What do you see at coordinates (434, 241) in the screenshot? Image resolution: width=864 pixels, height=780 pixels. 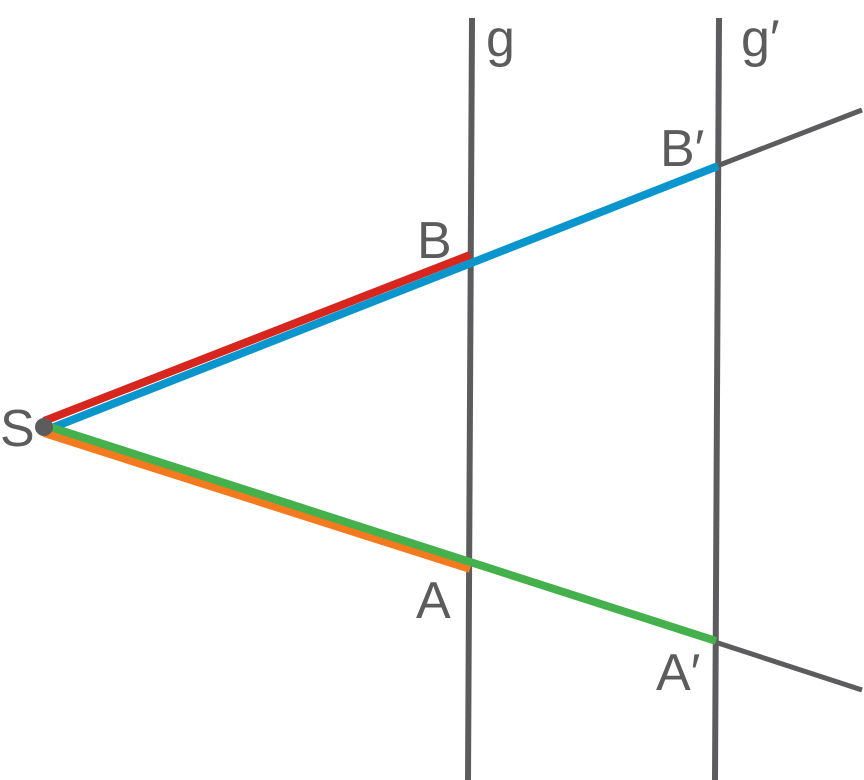 I see `label-B: B` at bounding box center [434, 241].